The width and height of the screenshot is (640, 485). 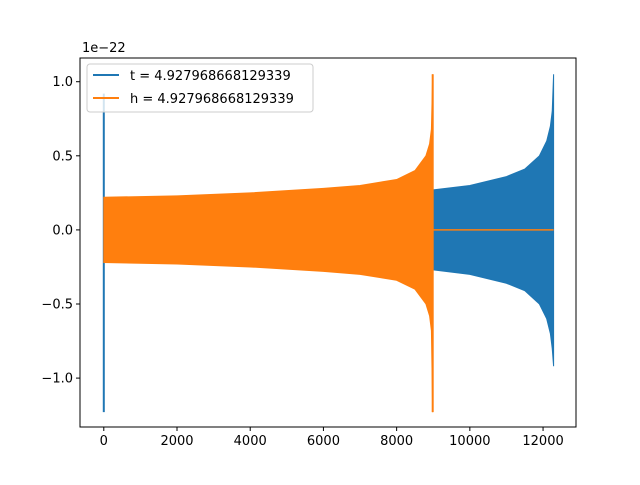 I want to click on y-tick-label: 1.0, so click(x=62, y=82).